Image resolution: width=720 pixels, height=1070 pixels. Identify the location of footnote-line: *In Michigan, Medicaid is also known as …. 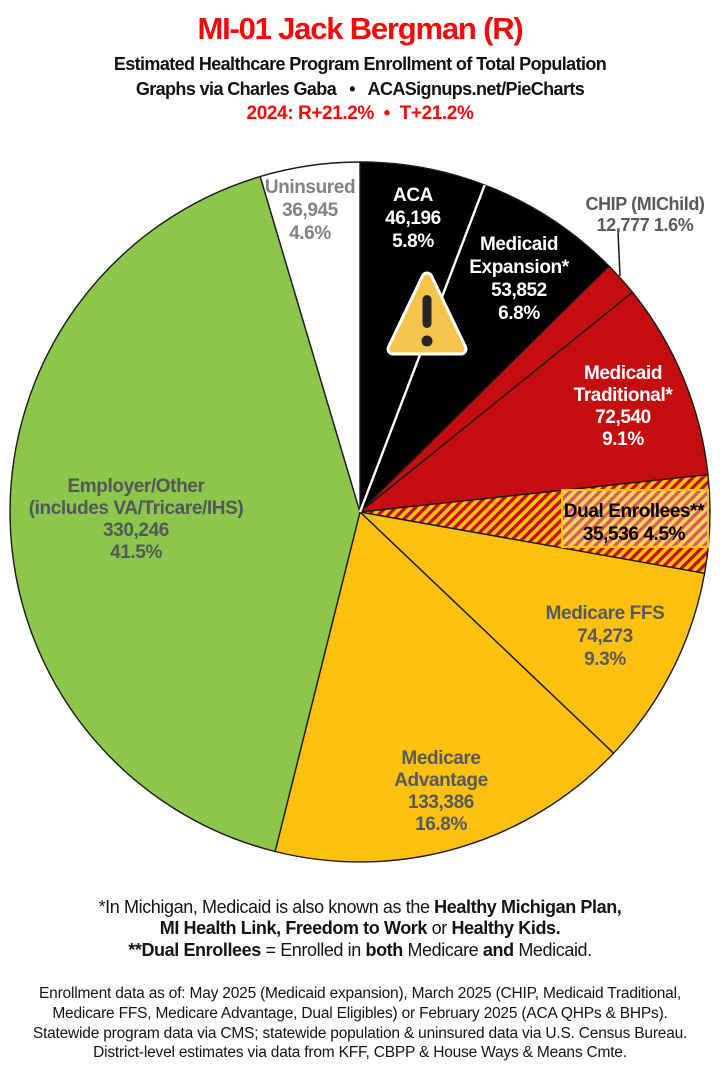
(360, 907).